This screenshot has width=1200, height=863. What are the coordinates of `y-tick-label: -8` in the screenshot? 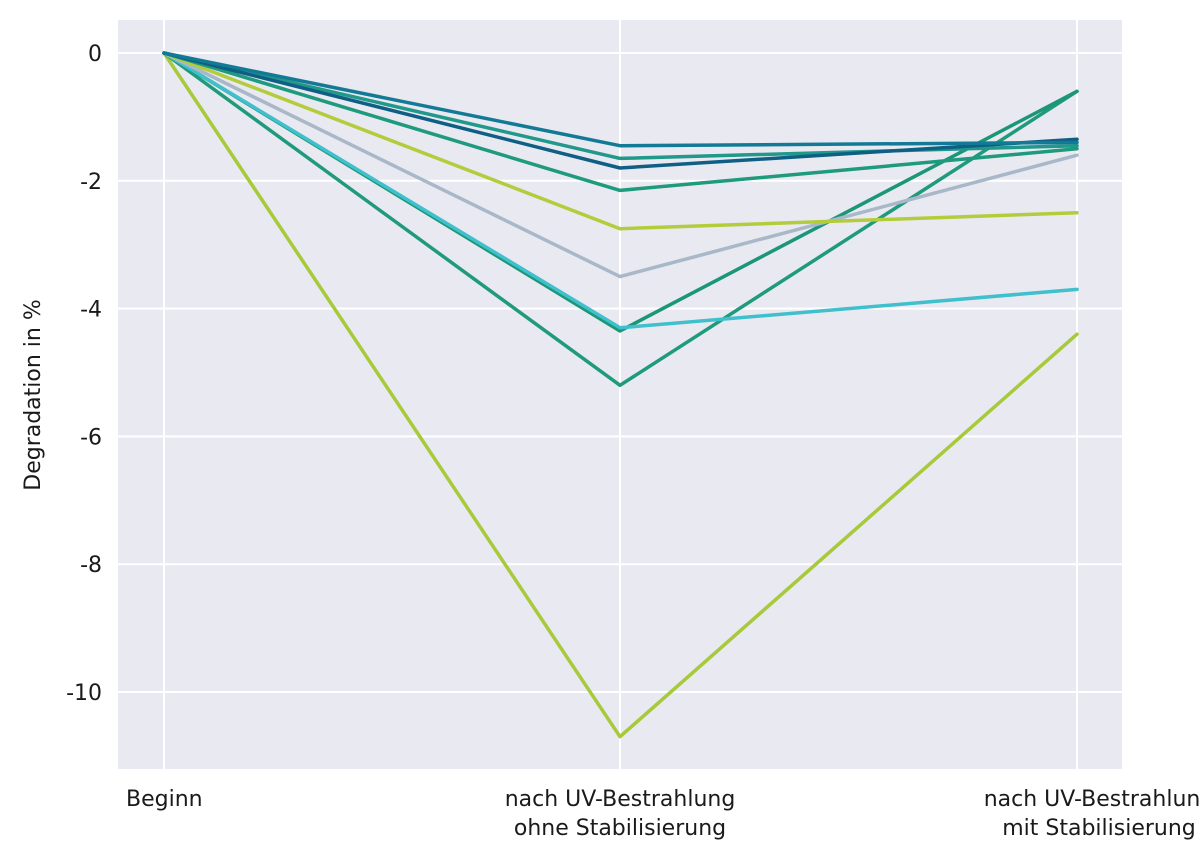 It's located at (91, 565).